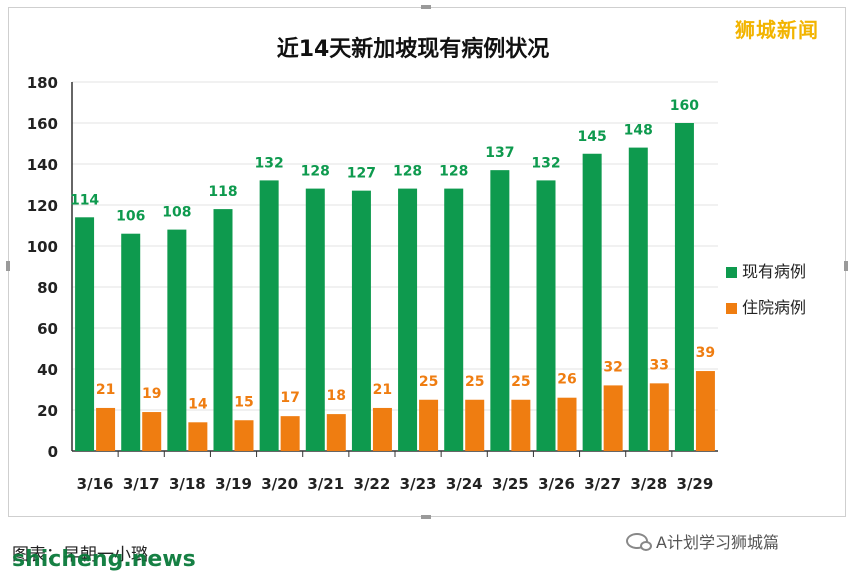  Describe the element at coordinates (648, 484) in the screenshot. I see `x-tick-label: 3/28` at that location.